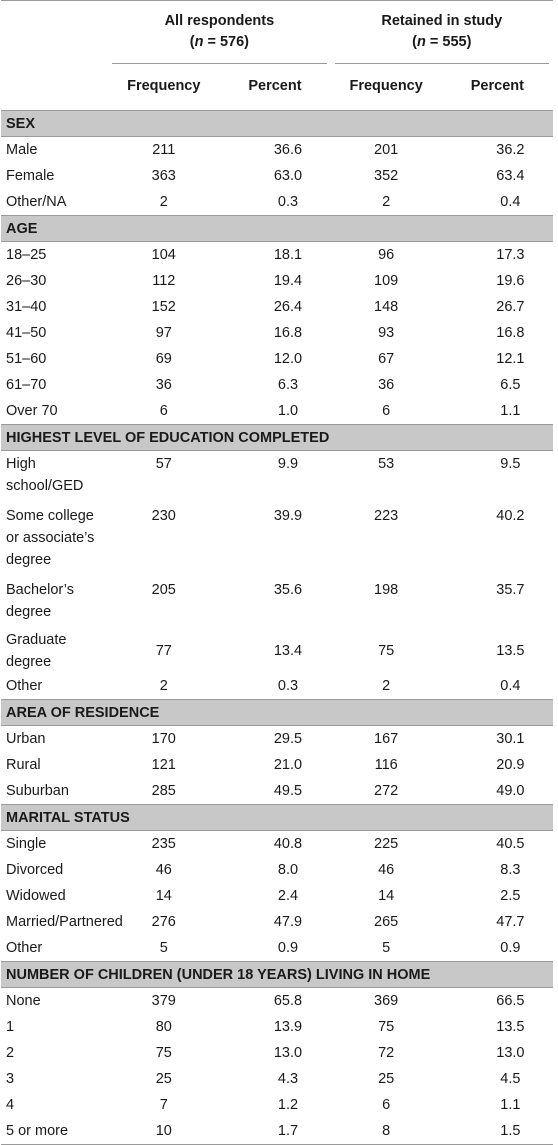 The image size is (558, 1145). I want to click on percent-cell: 36.6, so click(288, 150).